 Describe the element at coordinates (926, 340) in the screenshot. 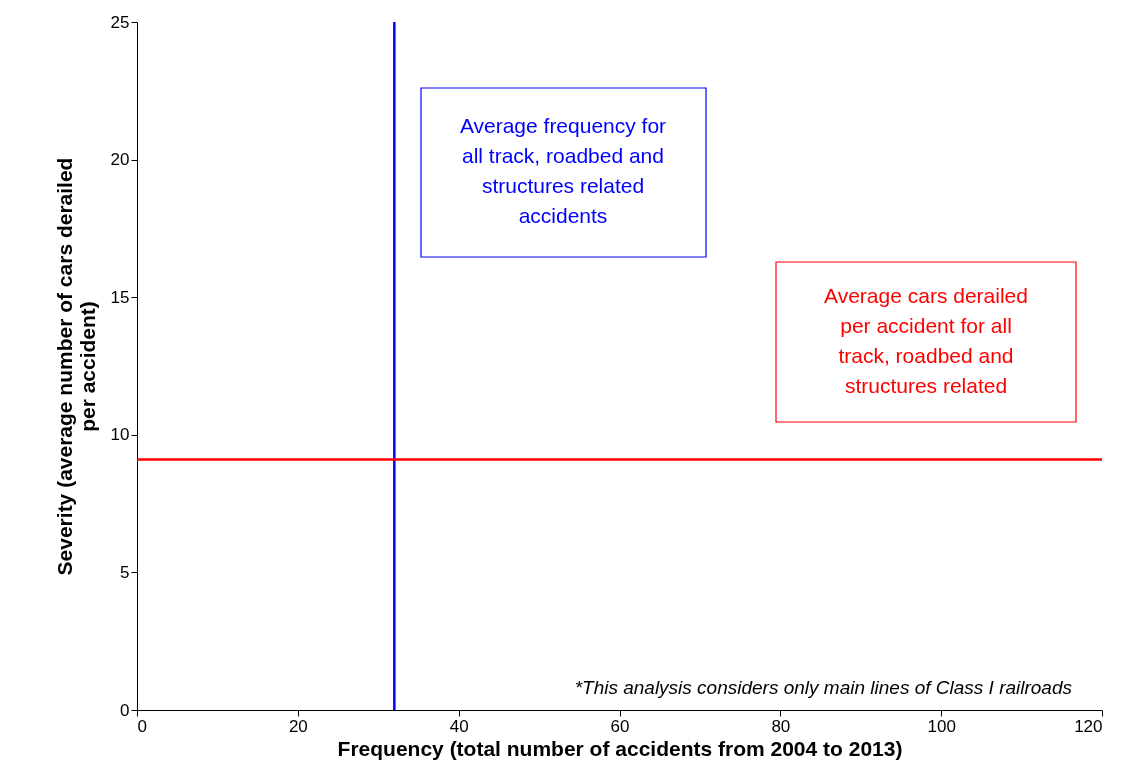

I see `ref-line-label: Average cars derailed per accident for all track, roadbed and structures related` at that location.